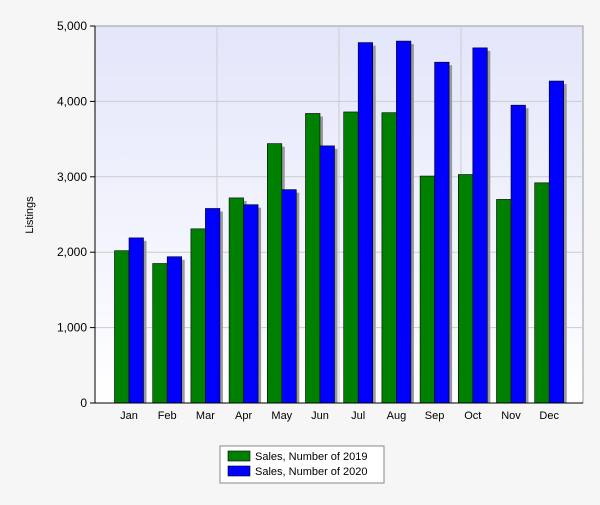  Describe the element at coordinates (30, 215) in the screenshot. I see `y-axis-label: Listings` at that location.